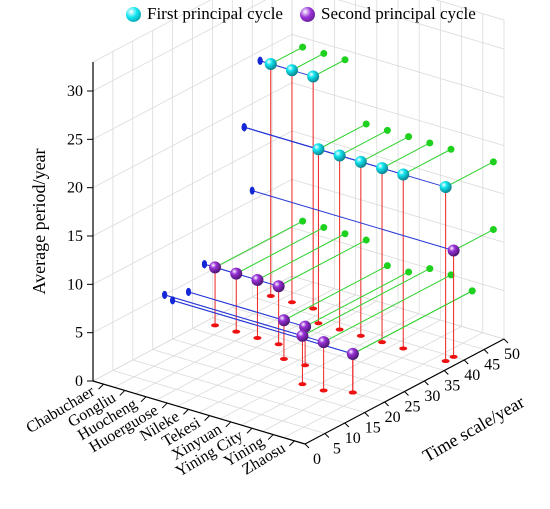 This screenshot has height=509, width=550. I want to click on time-tick-label: 50, so click(512, 354).